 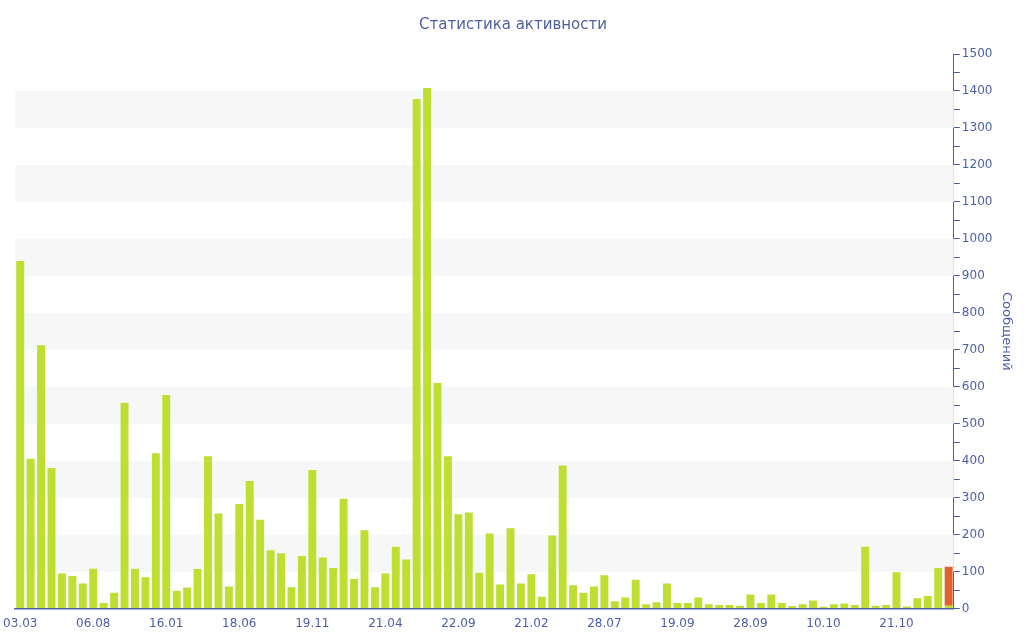 I want to click on y-tick-label: 700, so click(x=973, y=348).